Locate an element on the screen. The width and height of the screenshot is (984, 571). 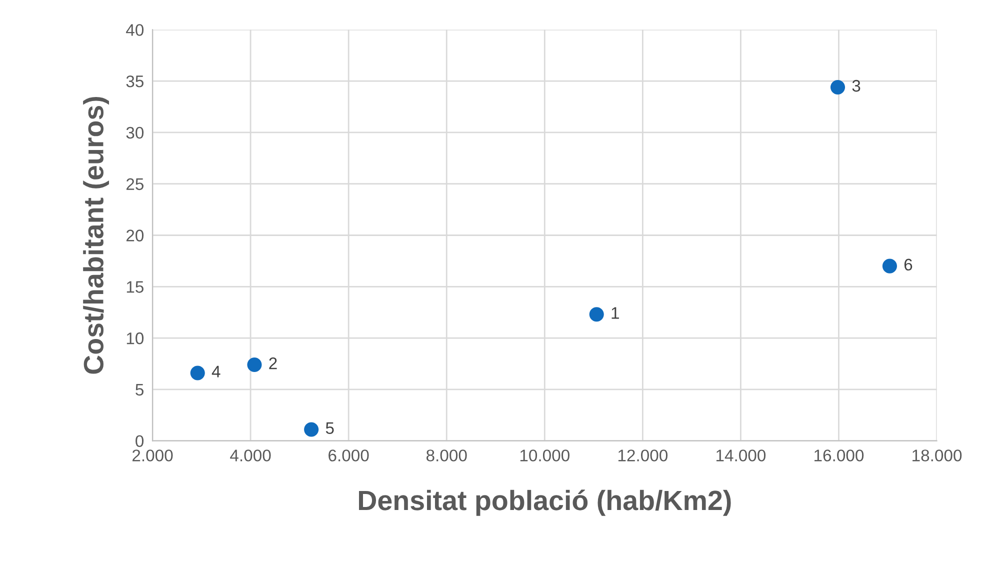
annotation: 6 is located at coordinates (908, 264).